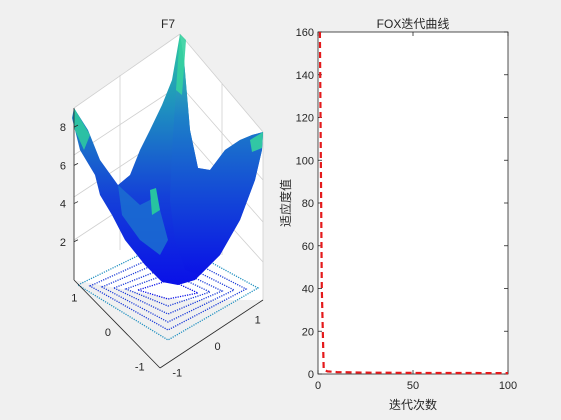 The image size is (561, 420). Describe the element at coordinates (285, 203) in the screenshot. I see `y-axis-label: 适应度值` at that location.